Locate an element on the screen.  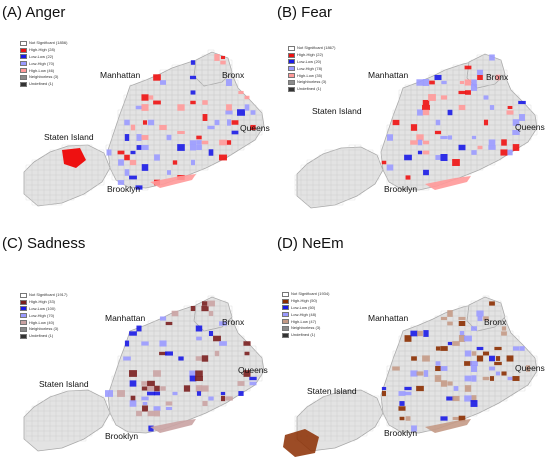
panel-title: (A) Anger is located at coordinates (34, 12).